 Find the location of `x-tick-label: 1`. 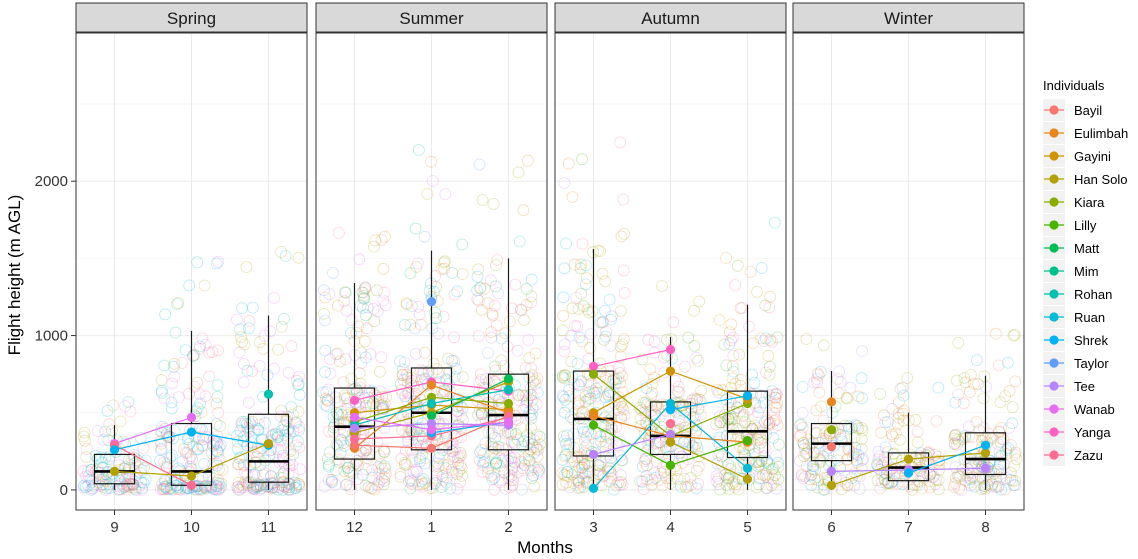

x-tick-label: 1 is located at coordinates (431, 527).